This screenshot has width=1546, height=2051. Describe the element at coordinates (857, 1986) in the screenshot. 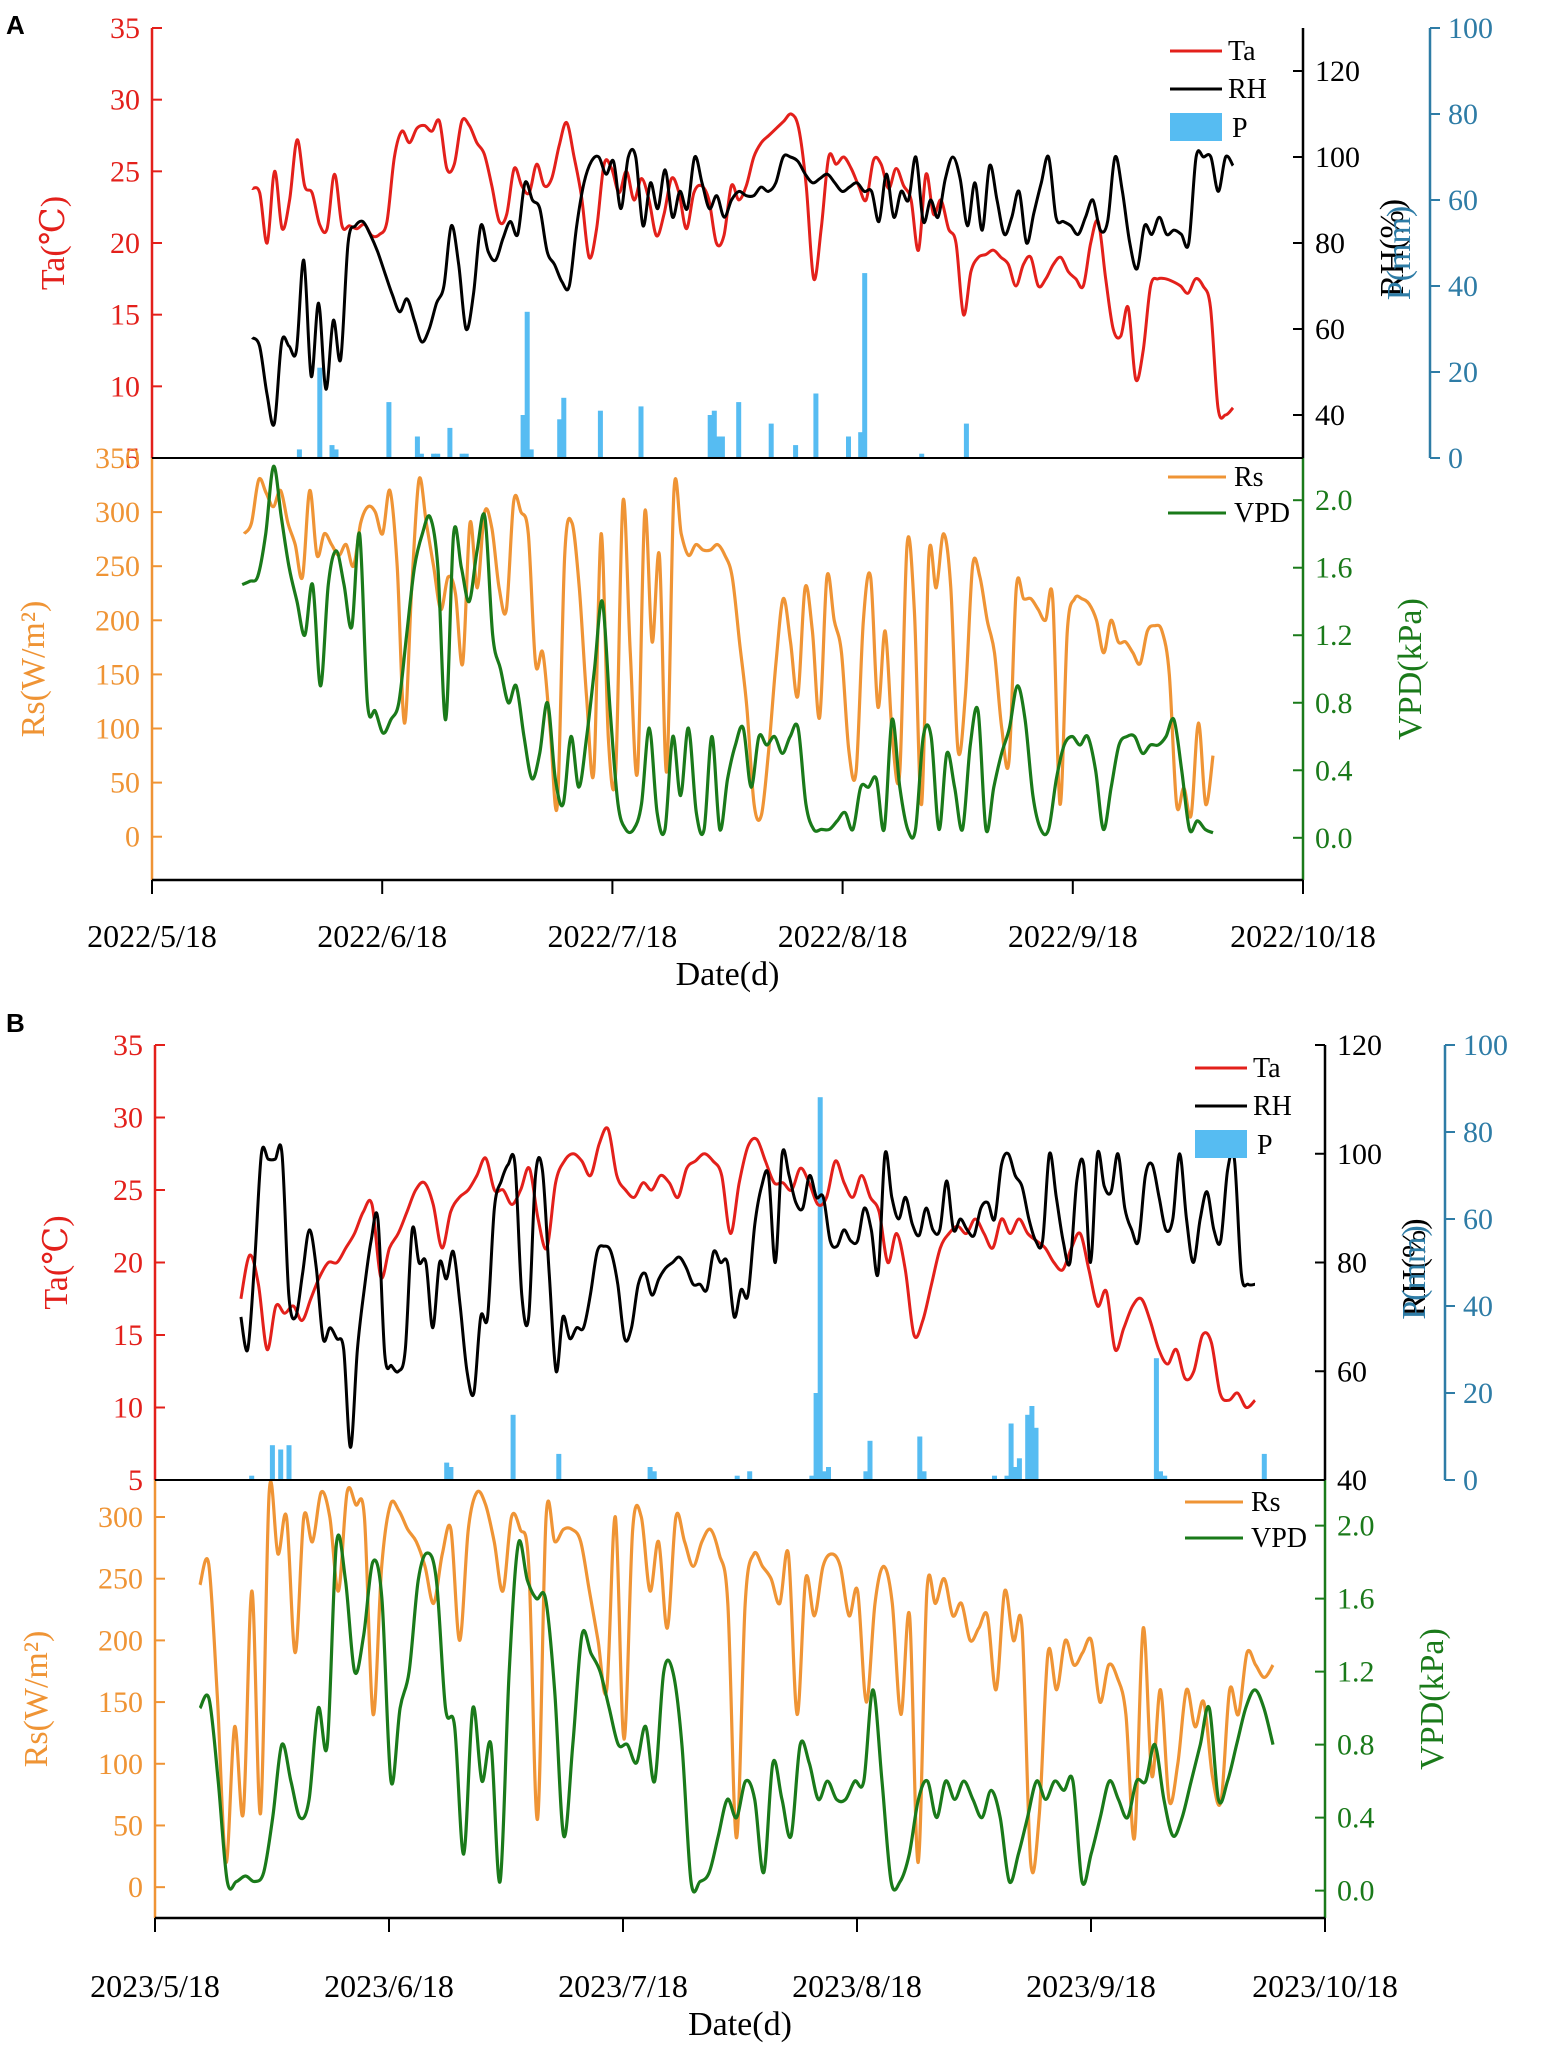

I see `x-tick-label: 2023/8/18` at that location.